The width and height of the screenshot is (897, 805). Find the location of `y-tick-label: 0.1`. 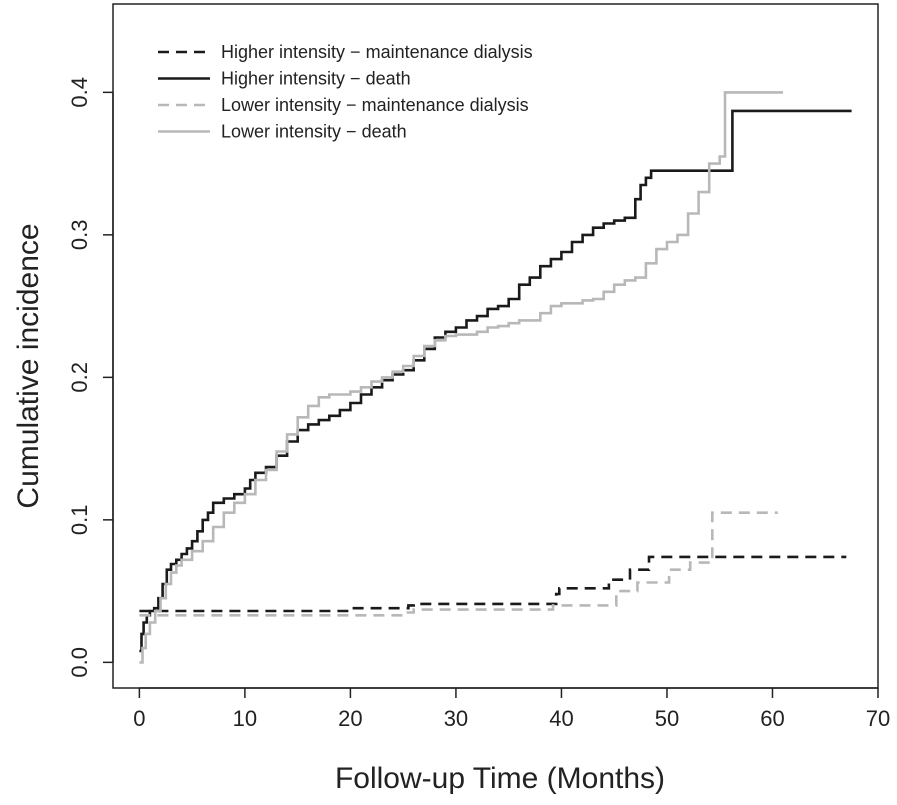

y-tick-label: 0.1 is located at coordinates (79, 520).